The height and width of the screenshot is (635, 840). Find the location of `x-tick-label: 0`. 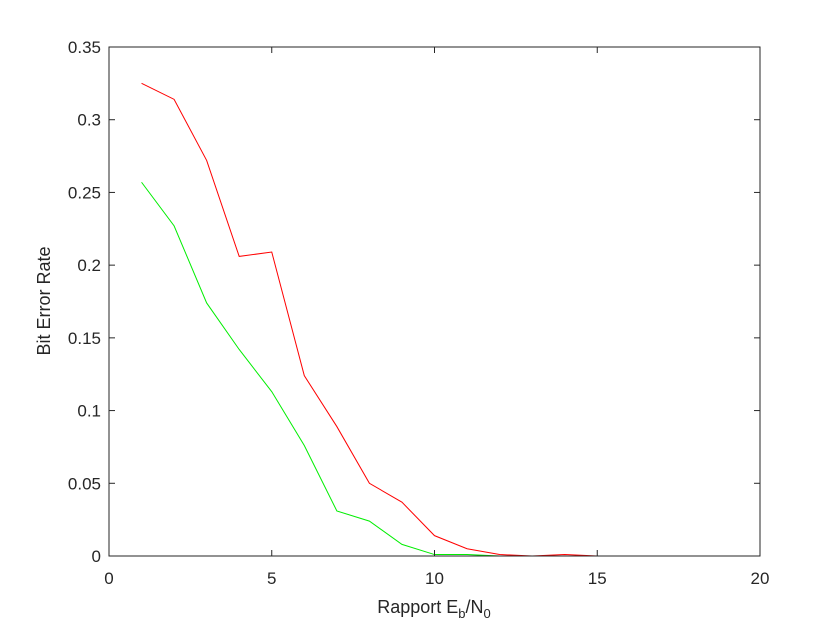

x-tick-label: 0 is located at coordinates (108, 578).